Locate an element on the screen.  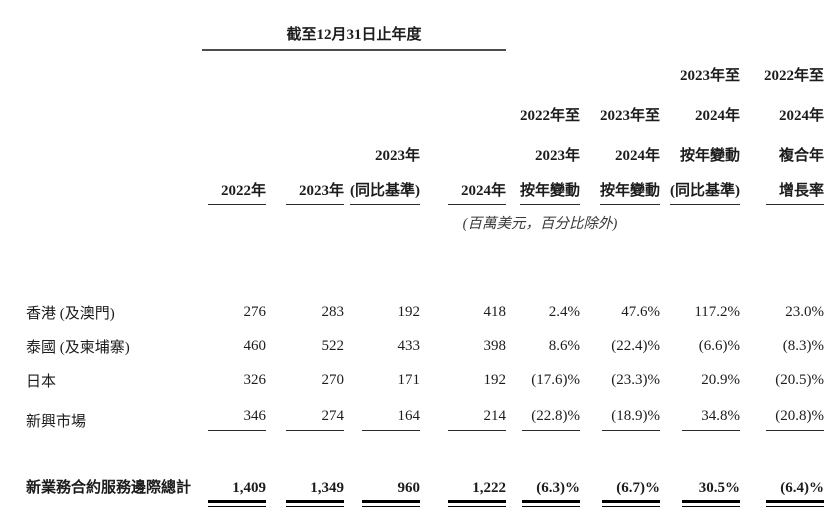
column-header-text: 複合年 is located at coordinates (802, 156).